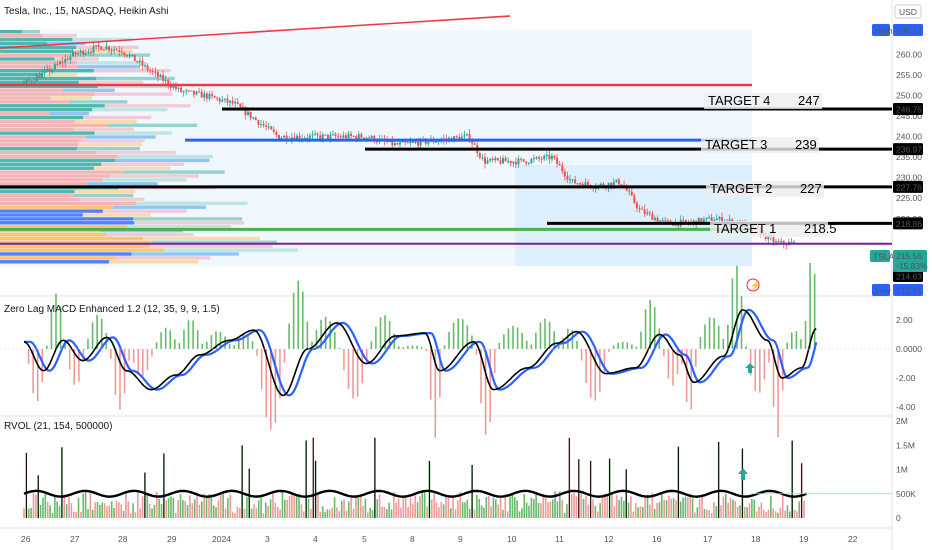 This screenshot has width=932, height=550. What do you see at coordinates (609, 539) in the screenshot?
I see `time-axis-tick: 12` at bounding box center [609, 539].